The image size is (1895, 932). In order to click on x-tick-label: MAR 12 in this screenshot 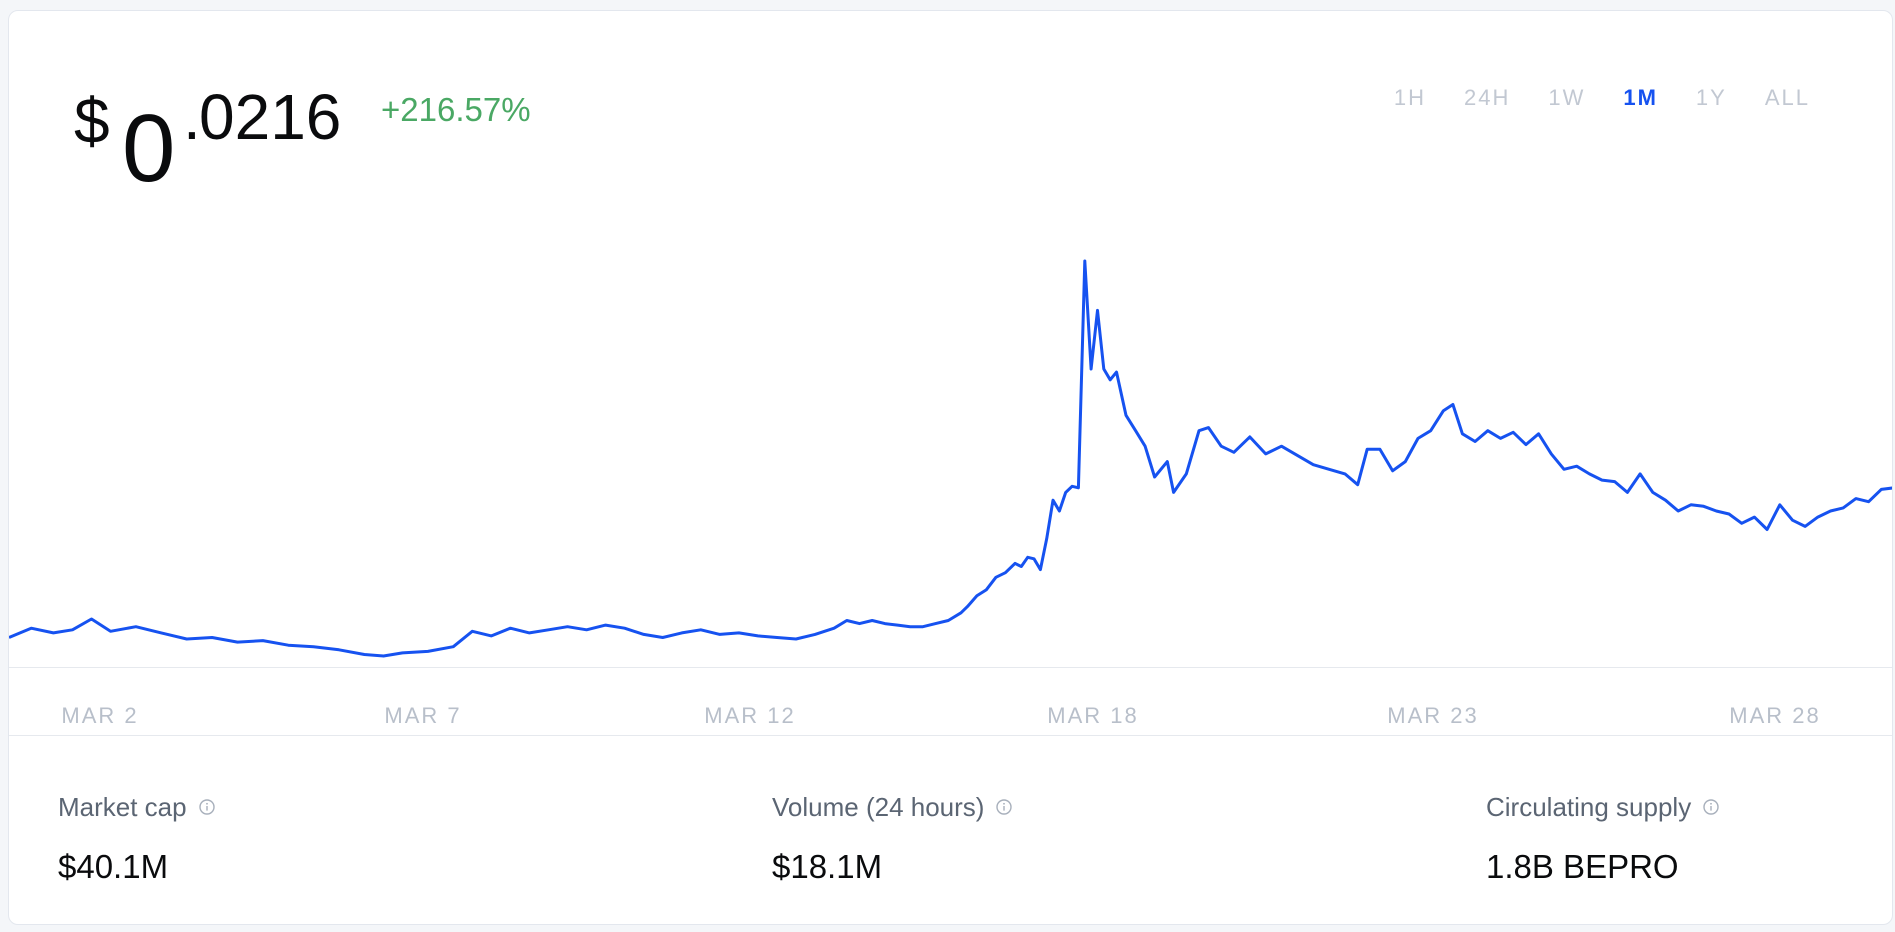, I will do `click(750, 715)`.